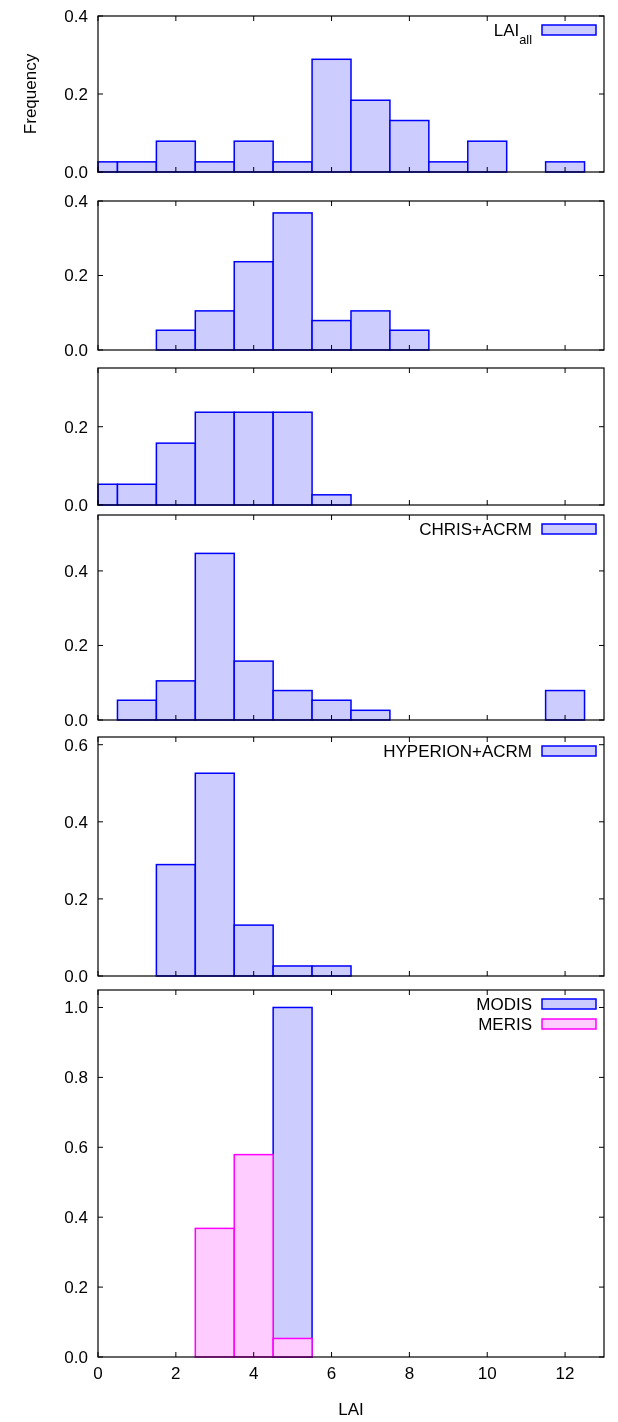  What do you see at coordinates (76, 1008) in the screenshot?
I see `y-tick-label: 1.0` at bounding box center [76, 1008].